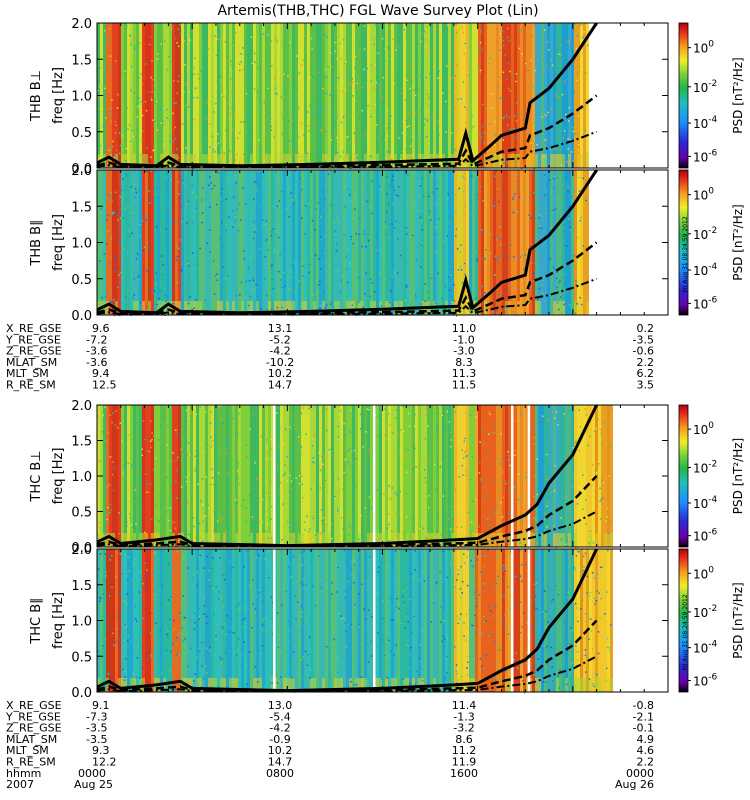  Describe the element at coordinates (279, 339) in the screenshot. I see `ephemeris-value: -5.2` at that location.